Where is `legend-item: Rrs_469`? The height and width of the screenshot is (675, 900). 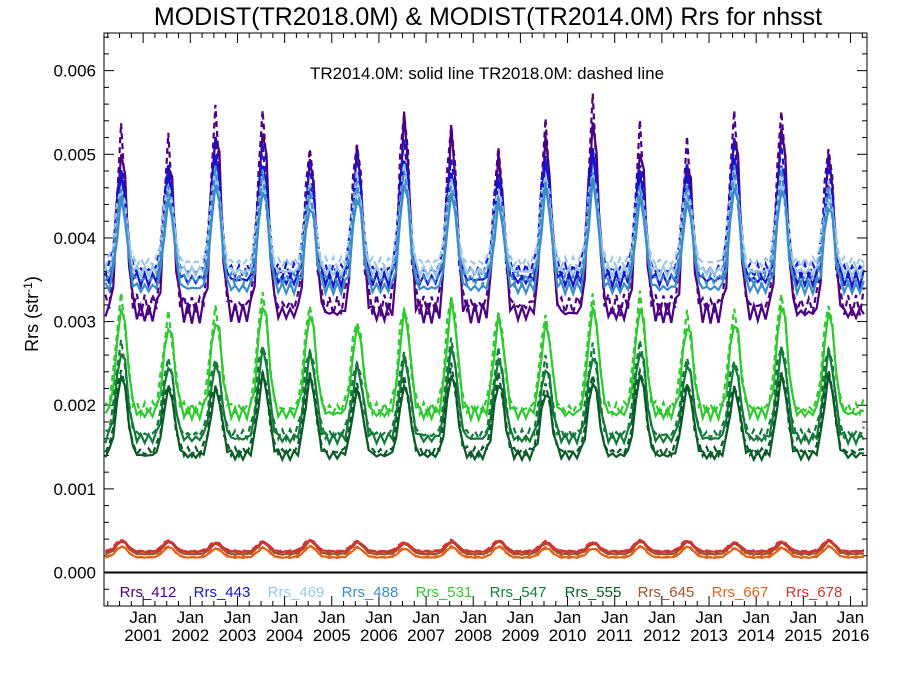
legend-item: Rrs_469 is located at coordinates (296, 592).